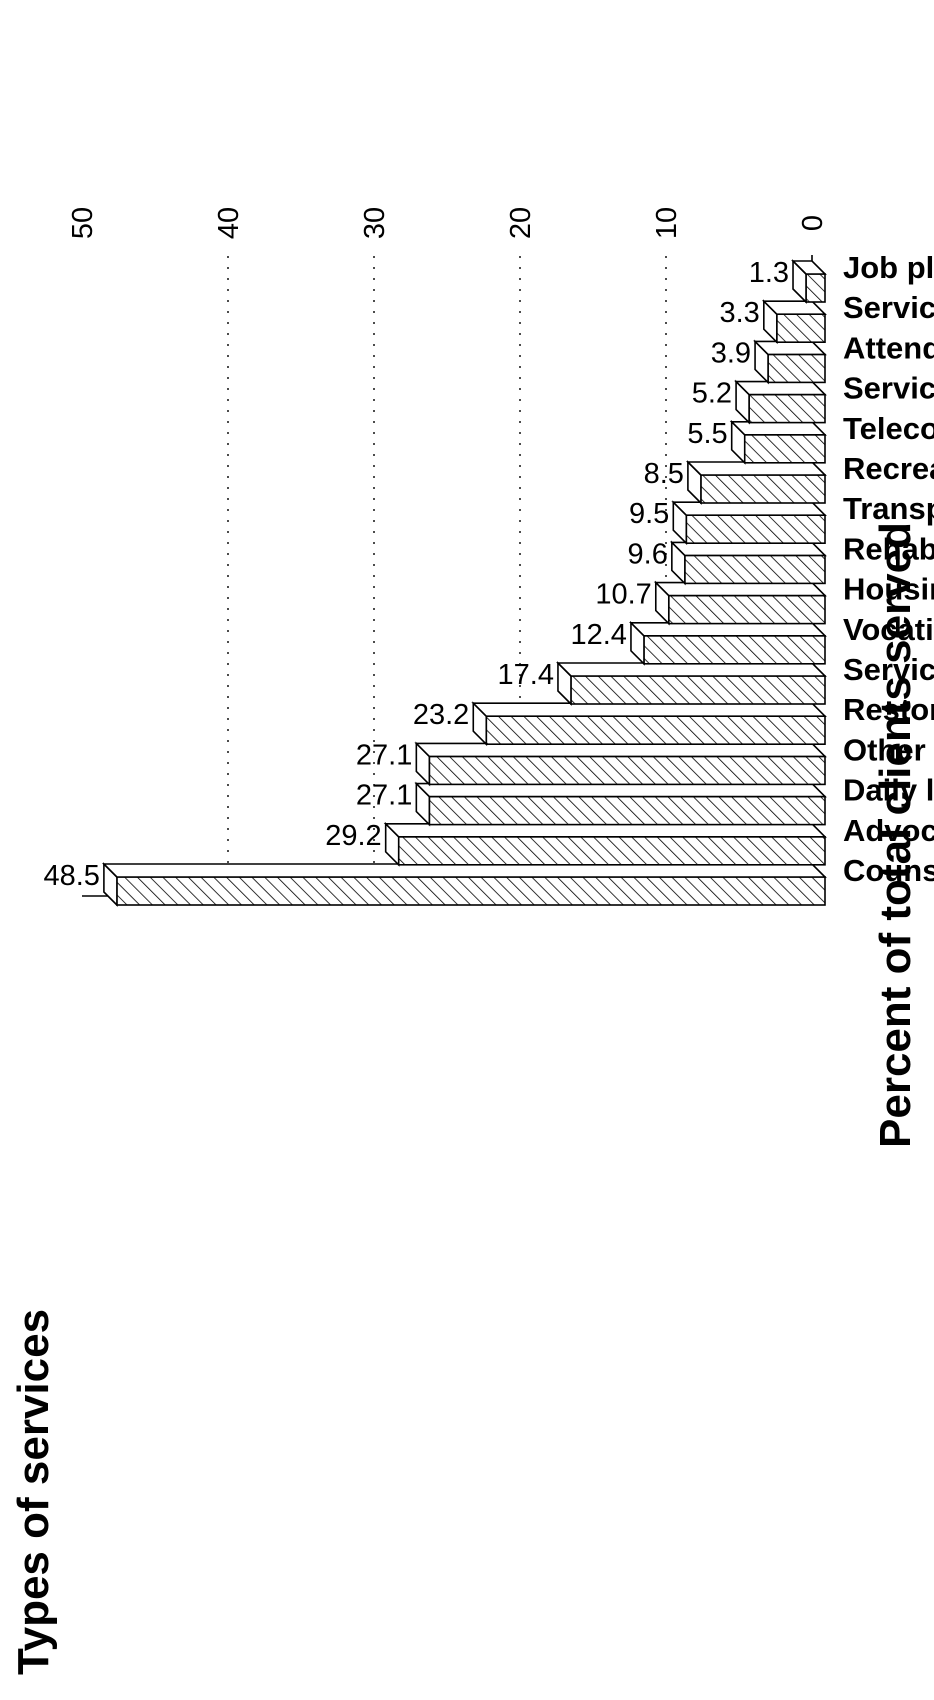 Image resolution: width=934 pixels, height=1700 pixels. Describe the element at coordinates (667, 223) in the screenshot. I see `tick-label: 10` at that location.